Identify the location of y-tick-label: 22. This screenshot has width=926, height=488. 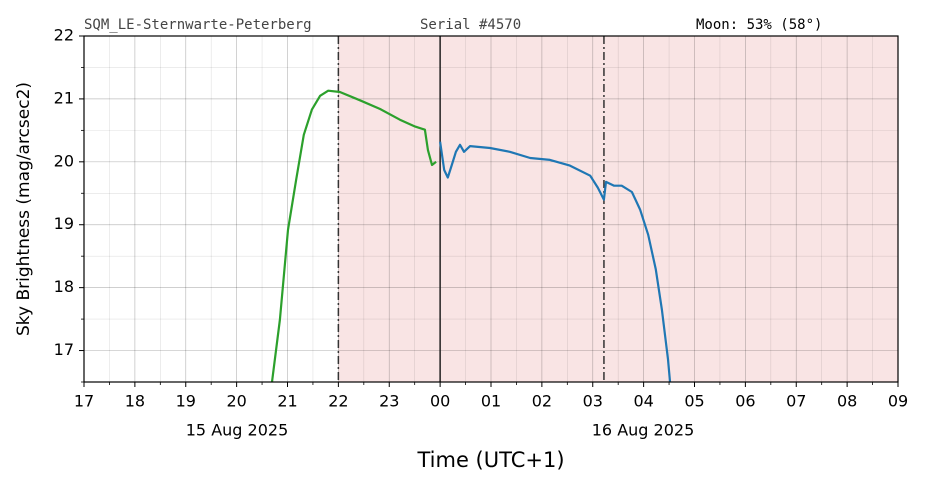
(64, 35).